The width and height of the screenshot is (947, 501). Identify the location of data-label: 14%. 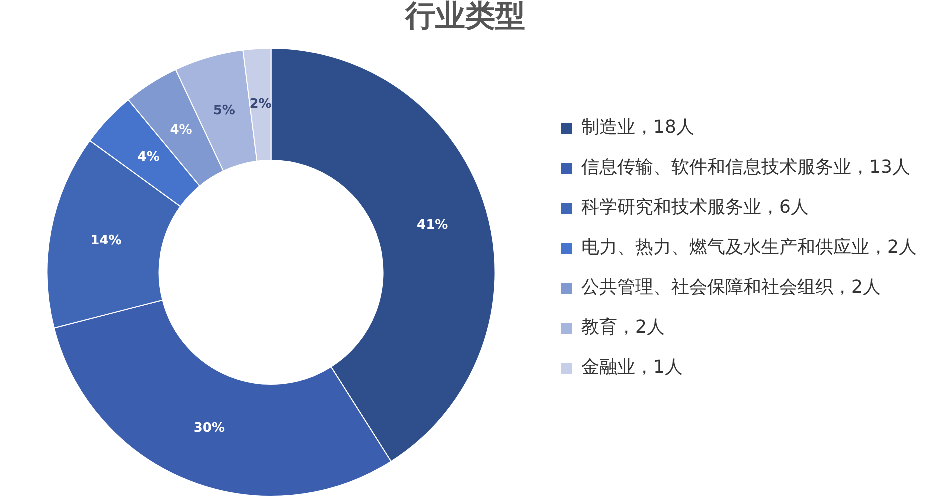
(106, 240).